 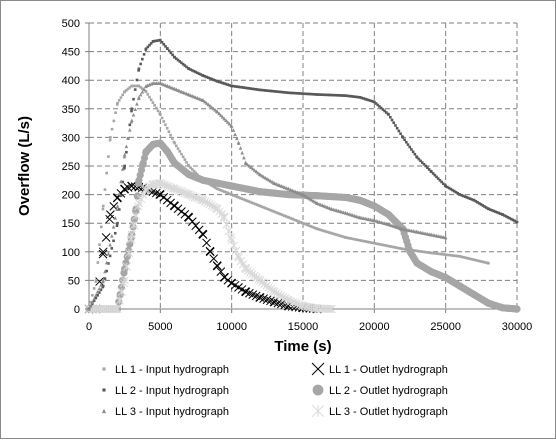 I want to click on y-tick-label: 350, so click(x=71, y=110).